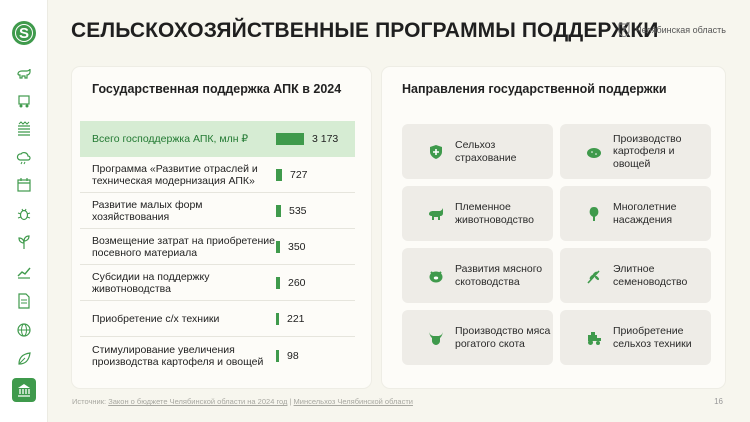 The height and width of the screenshot is (422, 750). Describe the element at coordinates (24, 157) in the screenshot. I see `weather-icon` at that location.